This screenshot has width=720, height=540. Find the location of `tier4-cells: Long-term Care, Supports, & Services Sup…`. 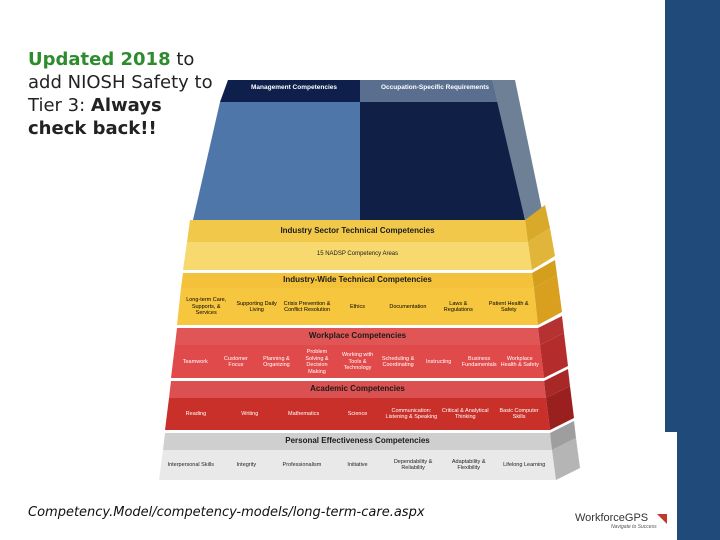

tier4-cells: Long-term Care, Supports, & Services Sup… is located at coordinates (357, 307).